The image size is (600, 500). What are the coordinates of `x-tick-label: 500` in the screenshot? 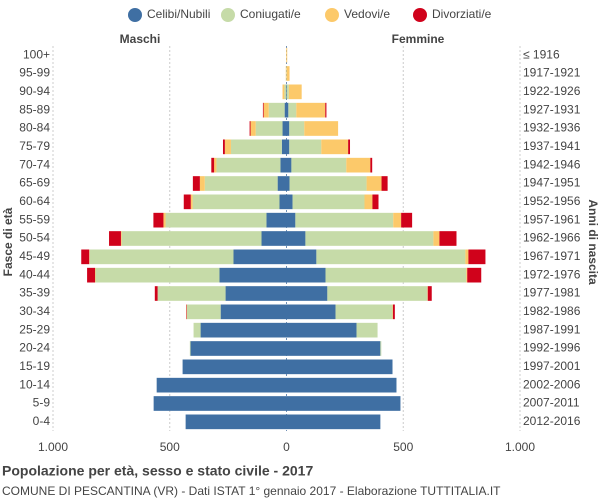 It's located at (403, 447).